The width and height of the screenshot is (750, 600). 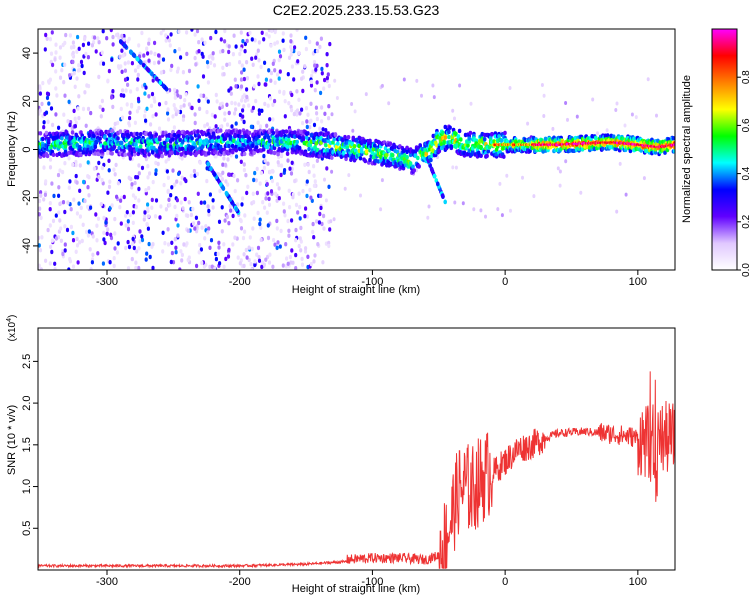 I want to click on y-tick-label: 40, so click(x=27, y=53).